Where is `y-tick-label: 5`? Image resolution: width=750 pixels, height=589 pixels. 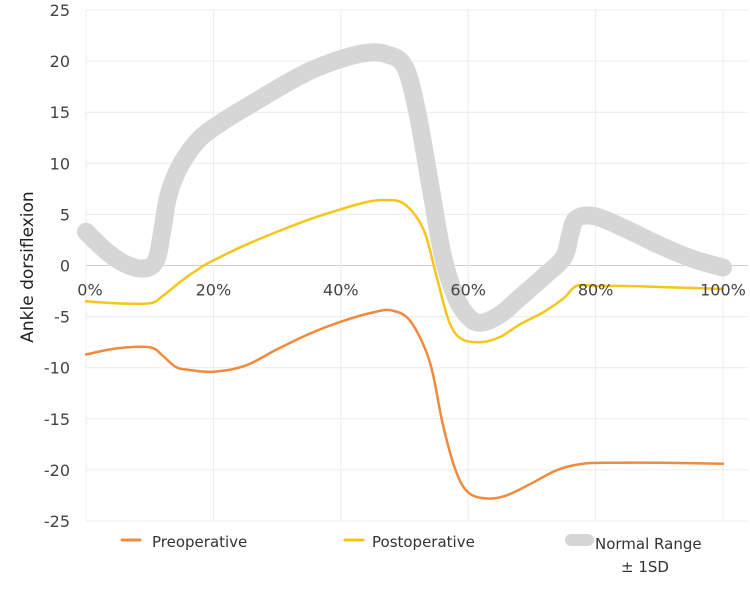
y-tick-label: 5 is located at coordinates (65, 214).